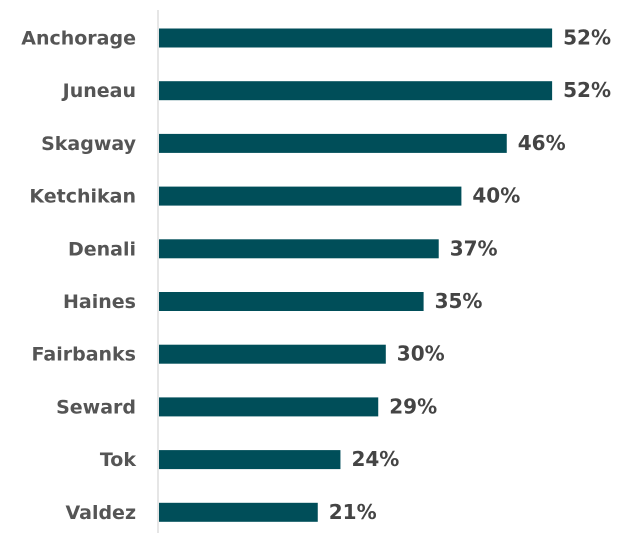 The width and height of the screenshot is (629, 533). Describe the element at coordinates (542, 143) in the screenshot. I see `value-label: 46%` at that location.